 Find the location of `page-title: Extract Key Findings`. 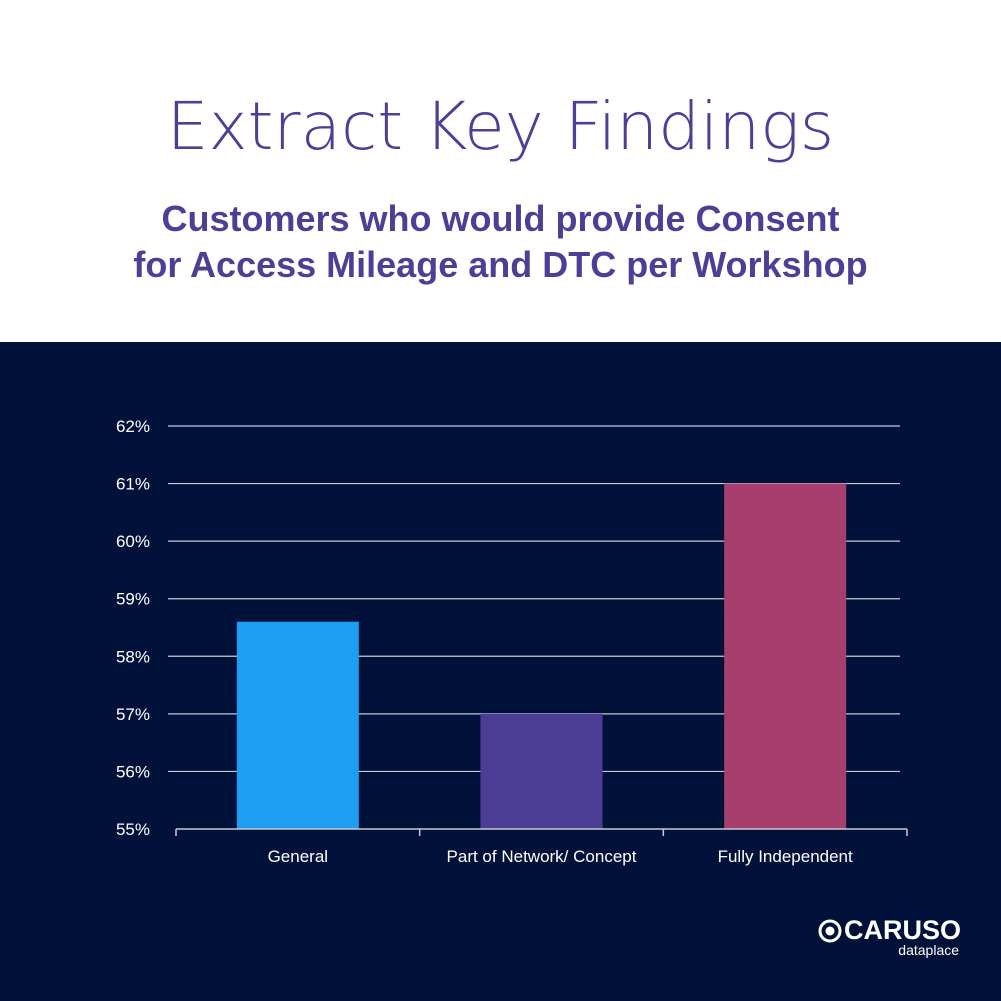

page-title: Extract Key Findings is located at coordinates (500, 126).